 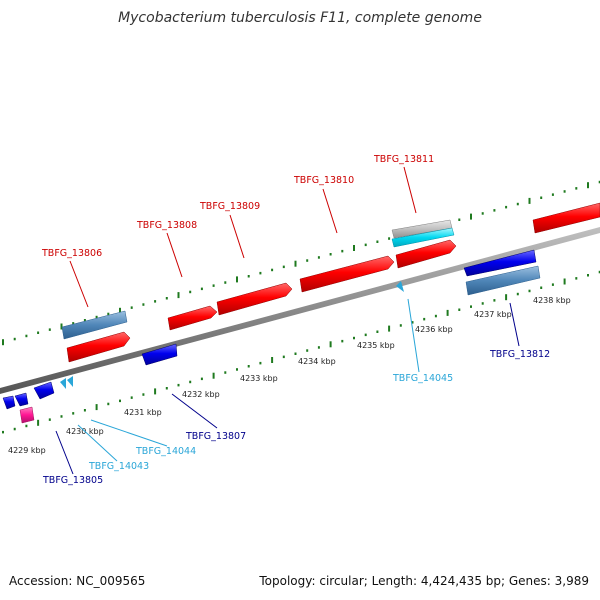 I want to click on pseudogene-bar, so click(x=27, y=415).